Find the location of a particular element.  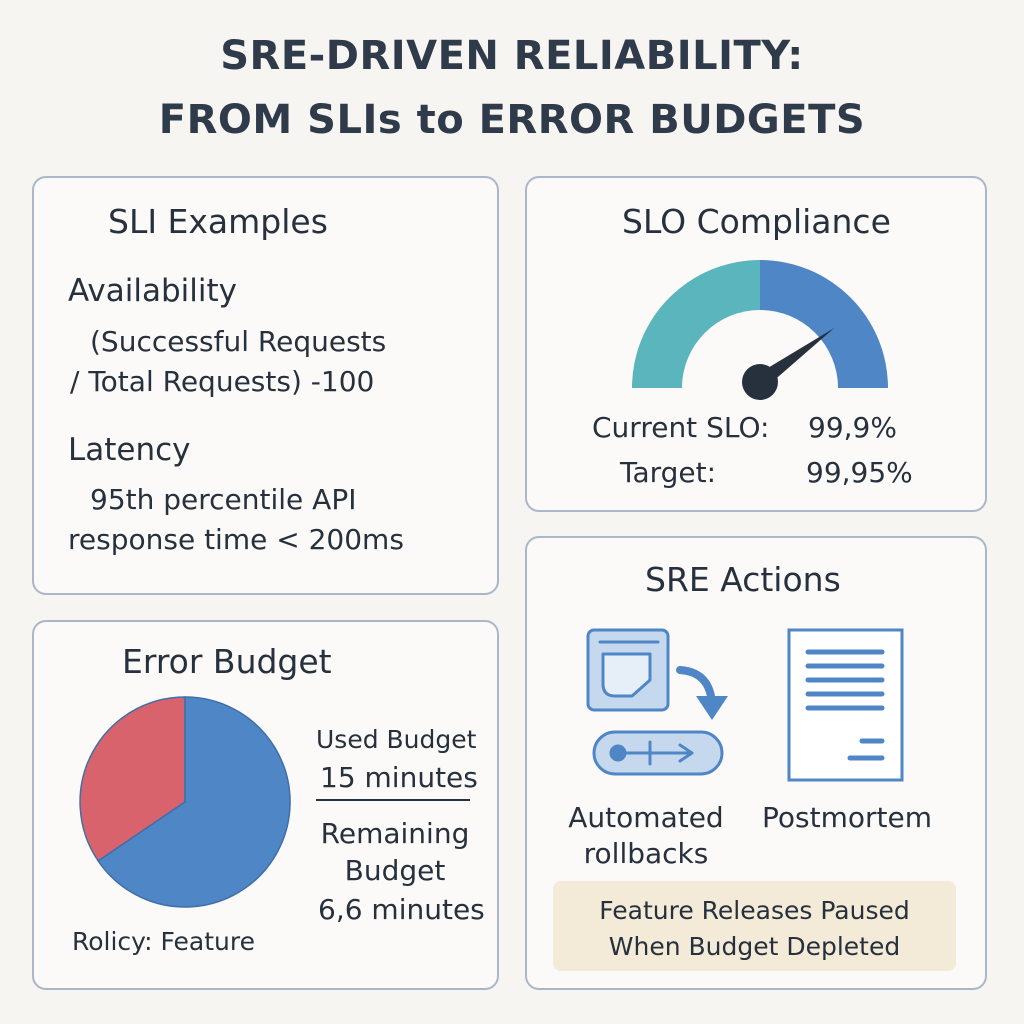

policy-text: Rolicy: Feature is located at coordinates (163, 941).